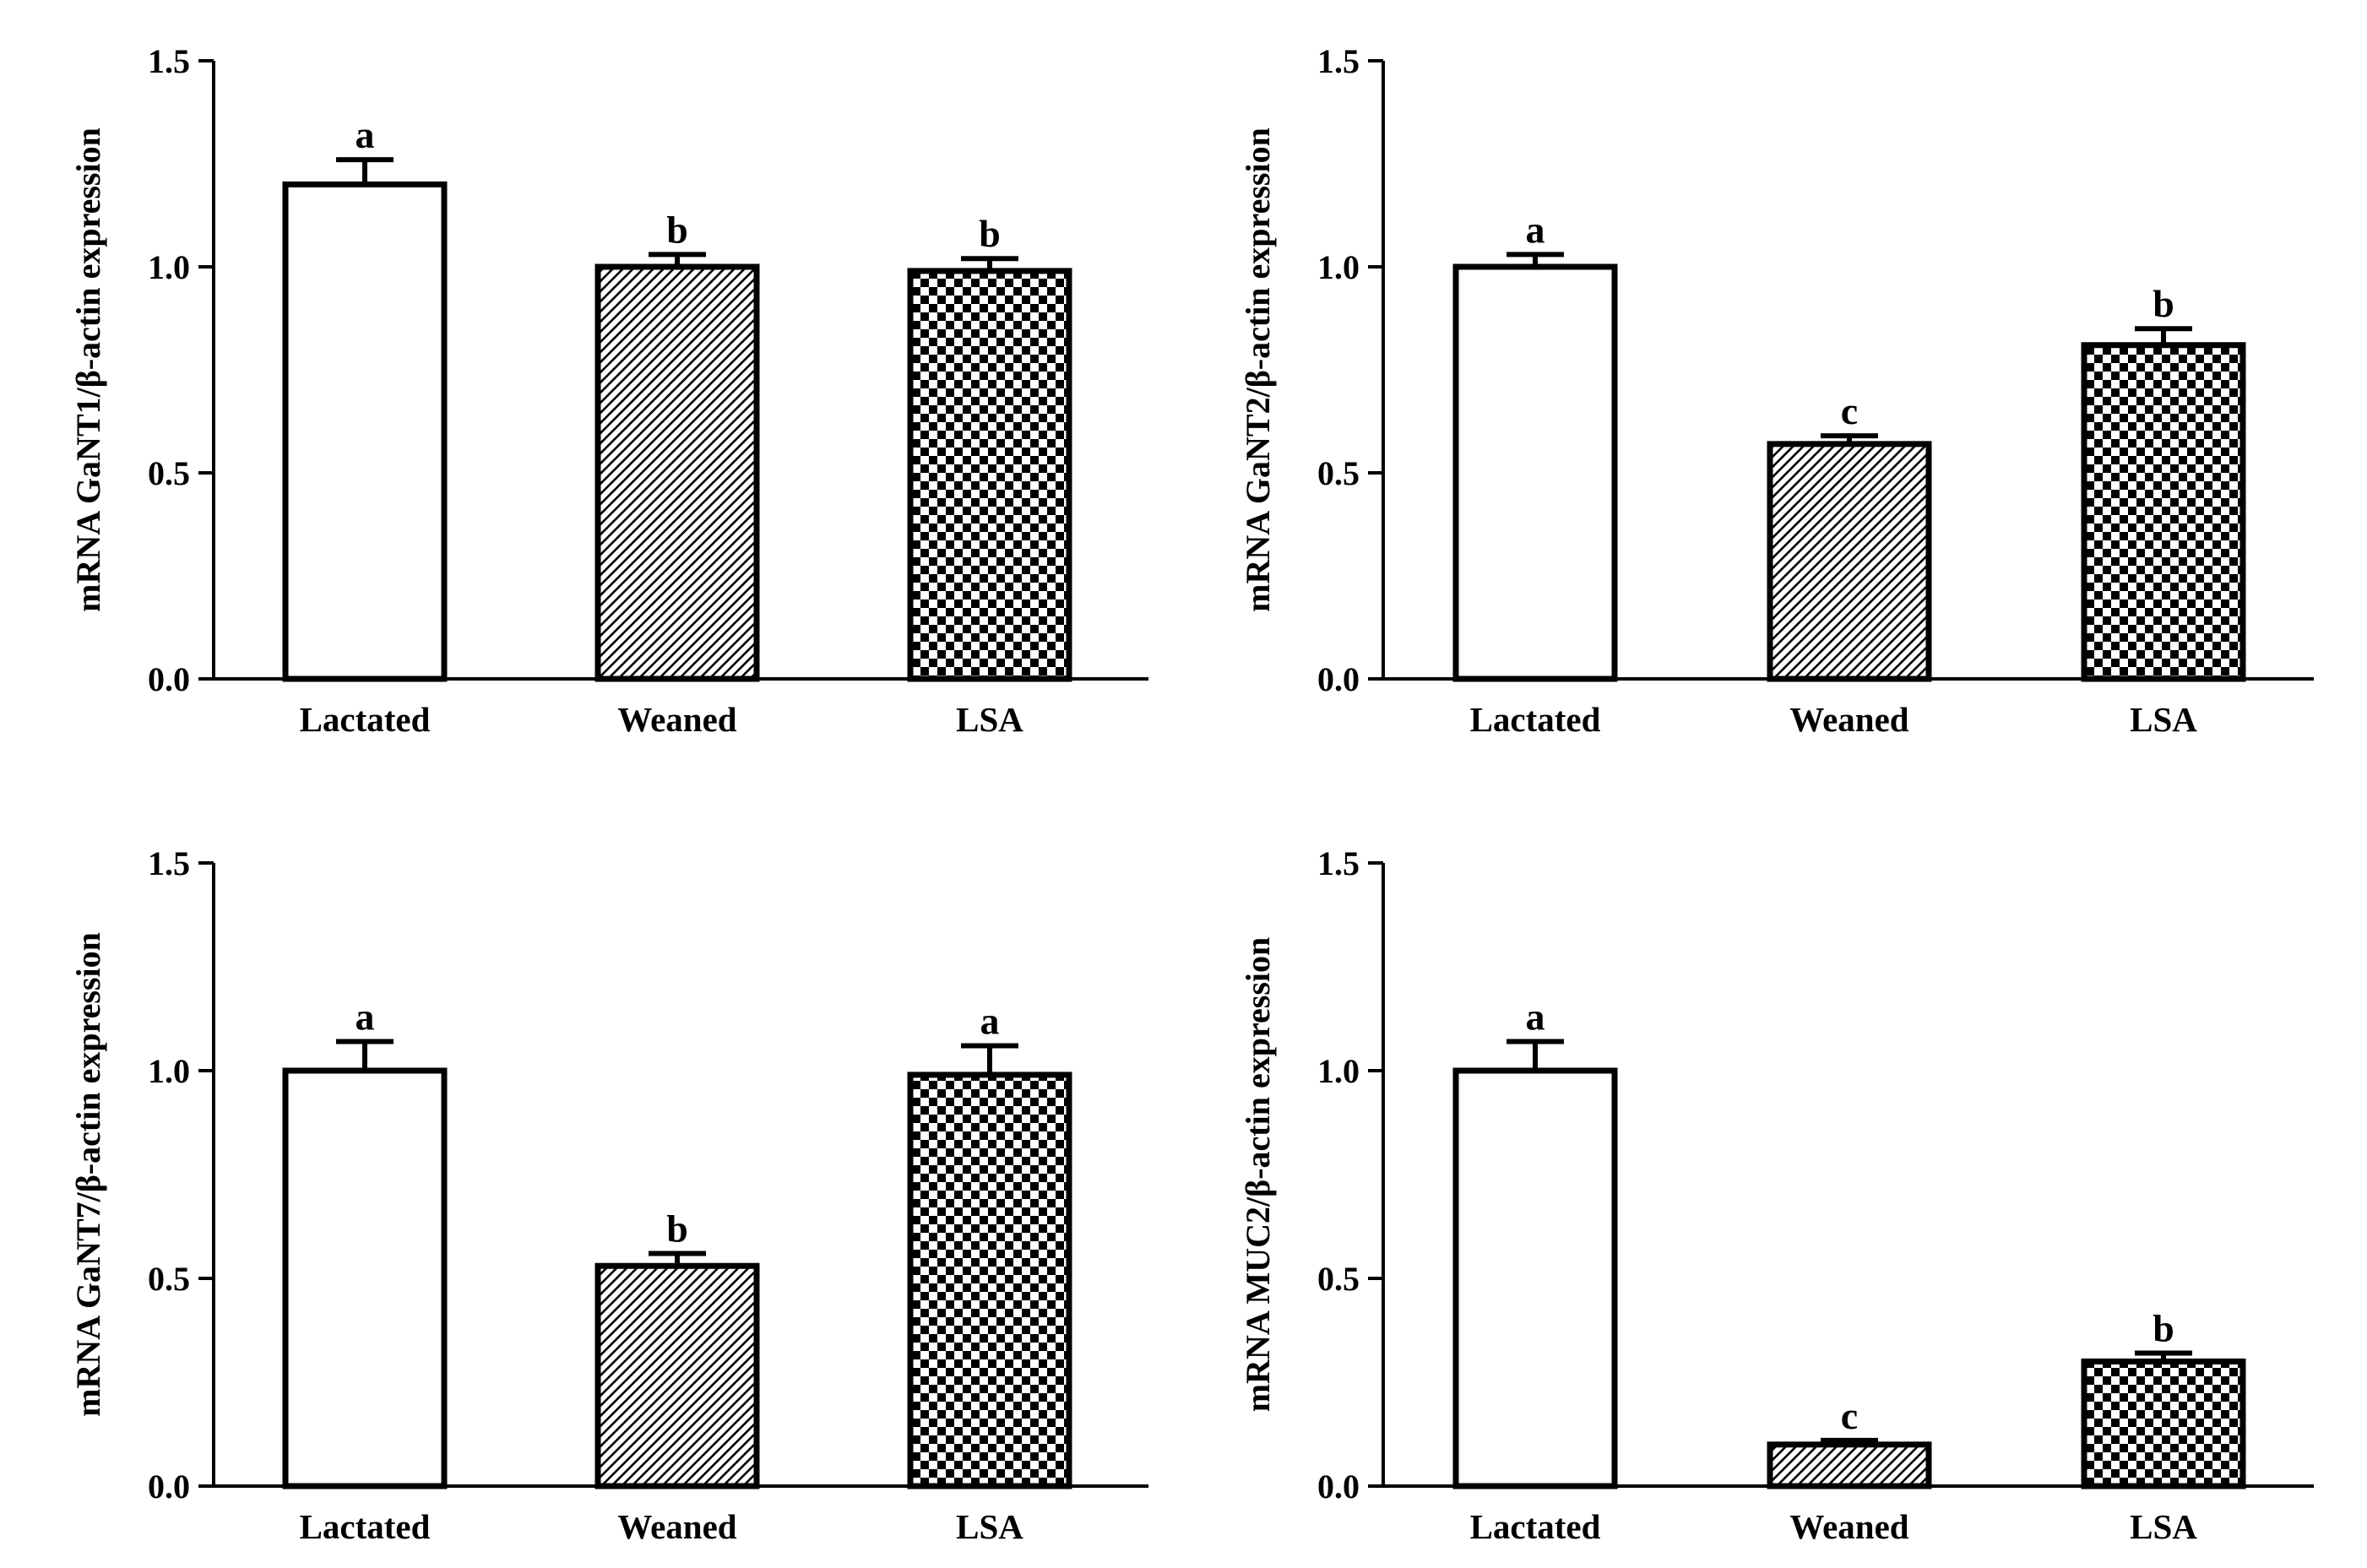  Describe the element at coordinates (88, 370) in the screenshot. I see `y-axis-title: mRNA GaNT1/β-actin expression` at that location.